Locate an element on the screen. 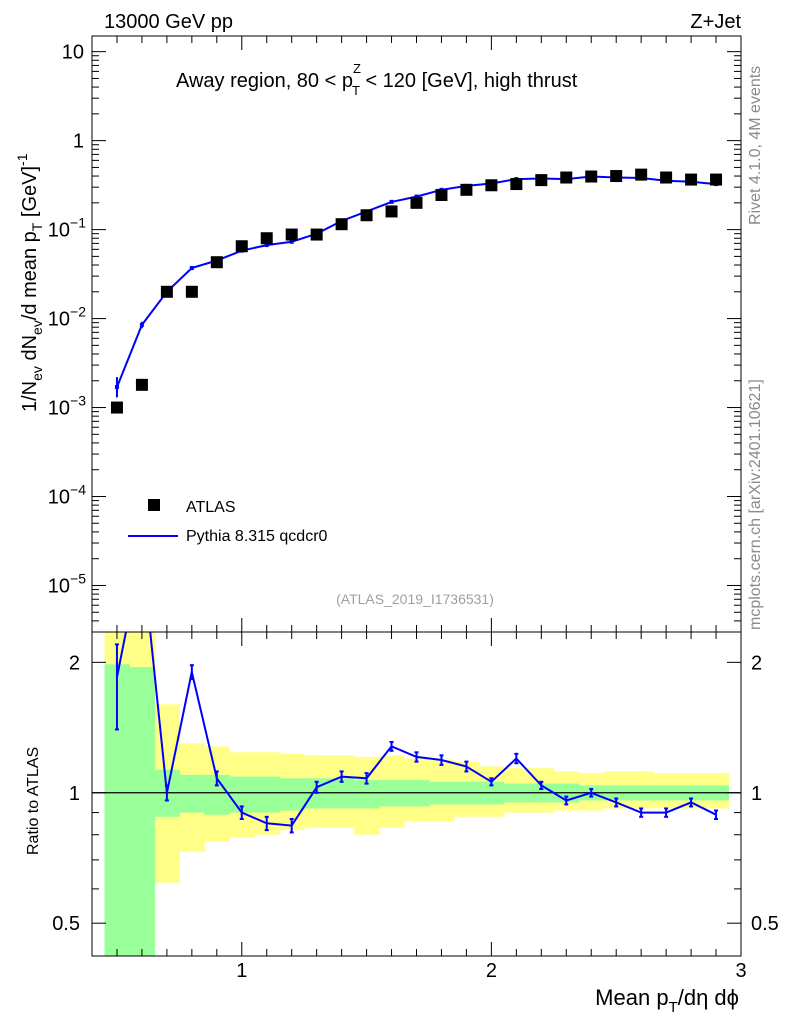 The image size is (786, 1024). ratio-ytick-label-right: 0.5 is located at coordinates (765, 924).